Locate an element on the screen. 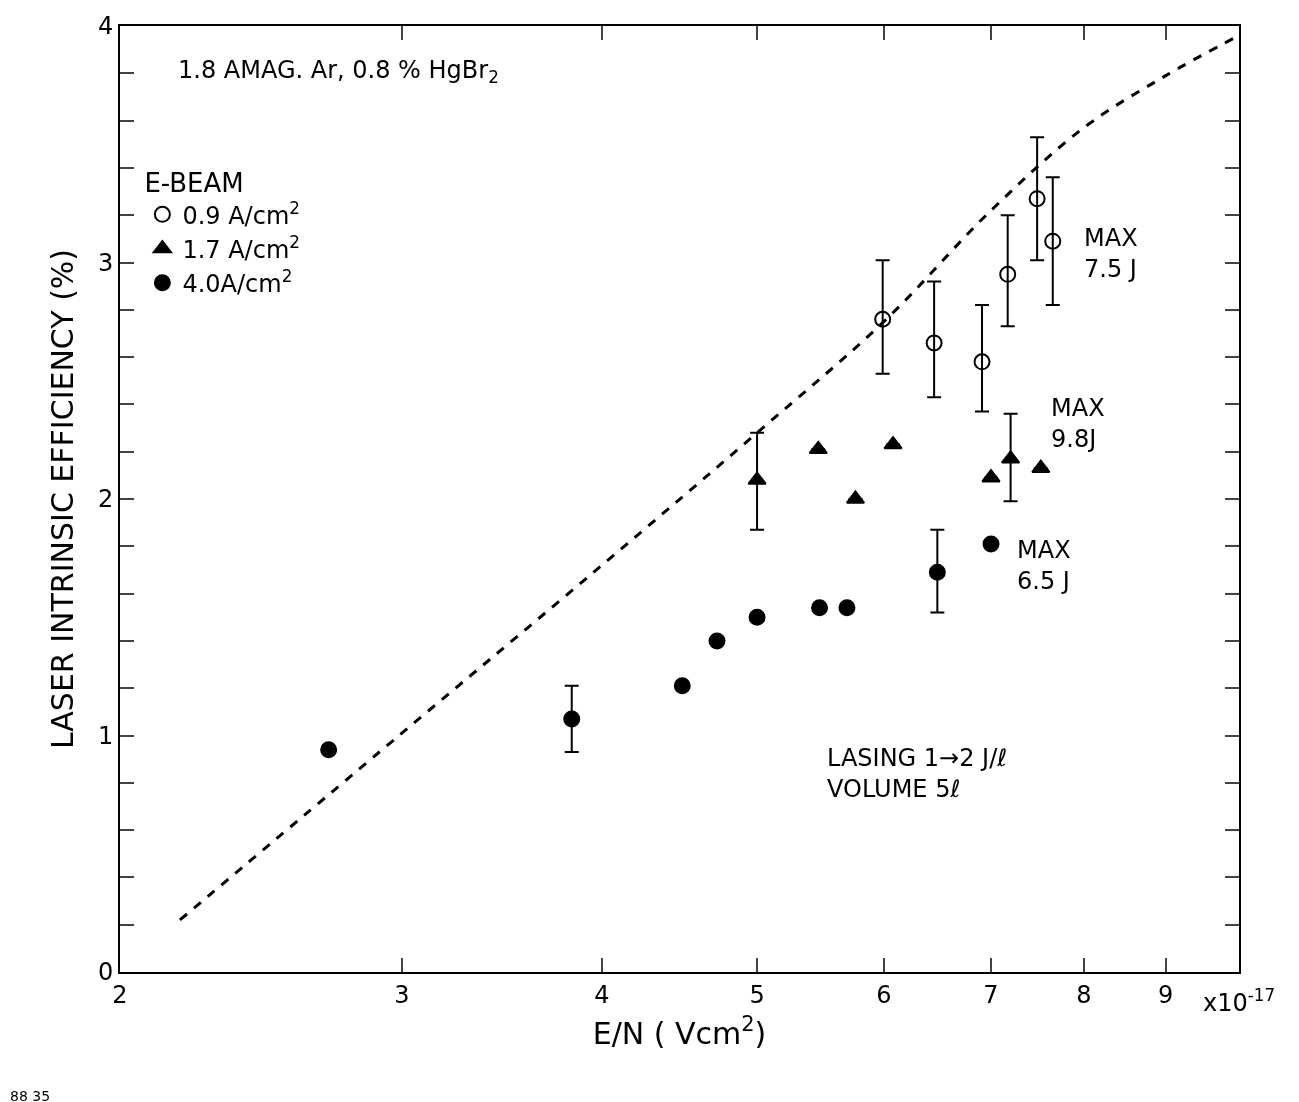 This screenshot has height=1102, width=1299. x-tick-label: 5 is located at coordinates (757, 994).